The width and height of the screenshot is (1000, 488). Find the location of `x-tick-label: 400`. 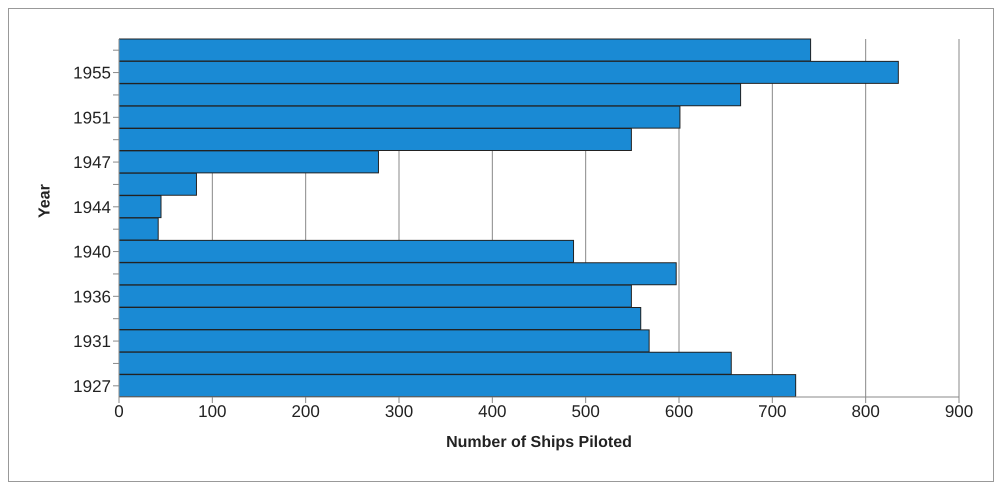

x-tick-label: 400 is located at coordinates (492, 412).